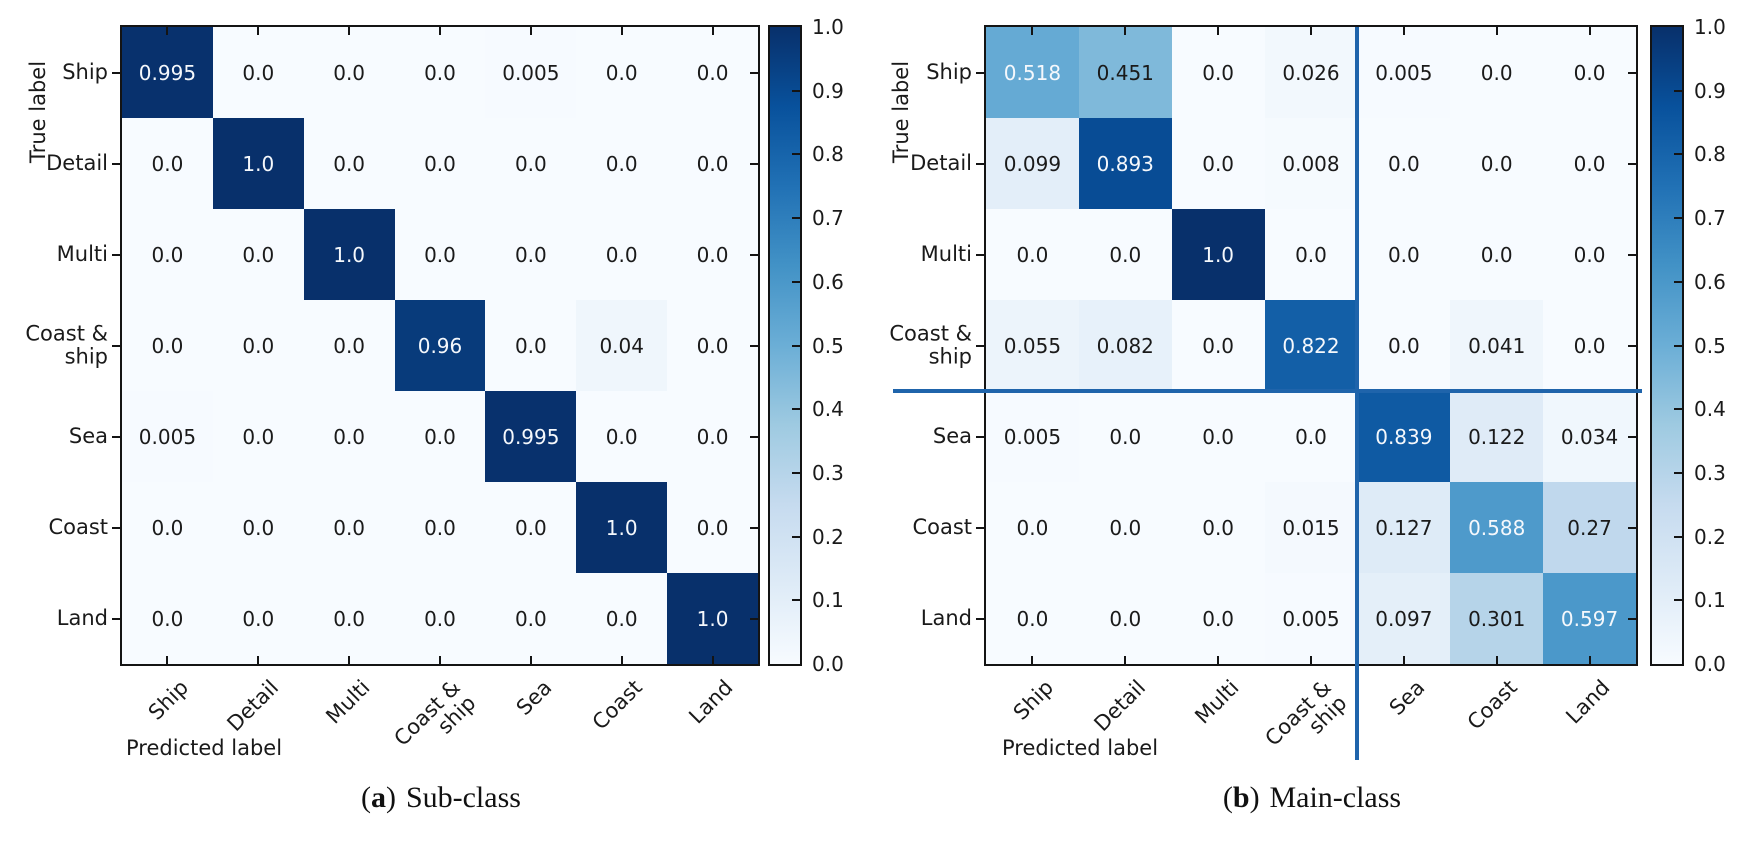 The width and height of the screenshot is (1741, 853). Describe the element at coordinates (1125, 163) in the screenshot. I see `matrix-cell: 0.893` at that location.